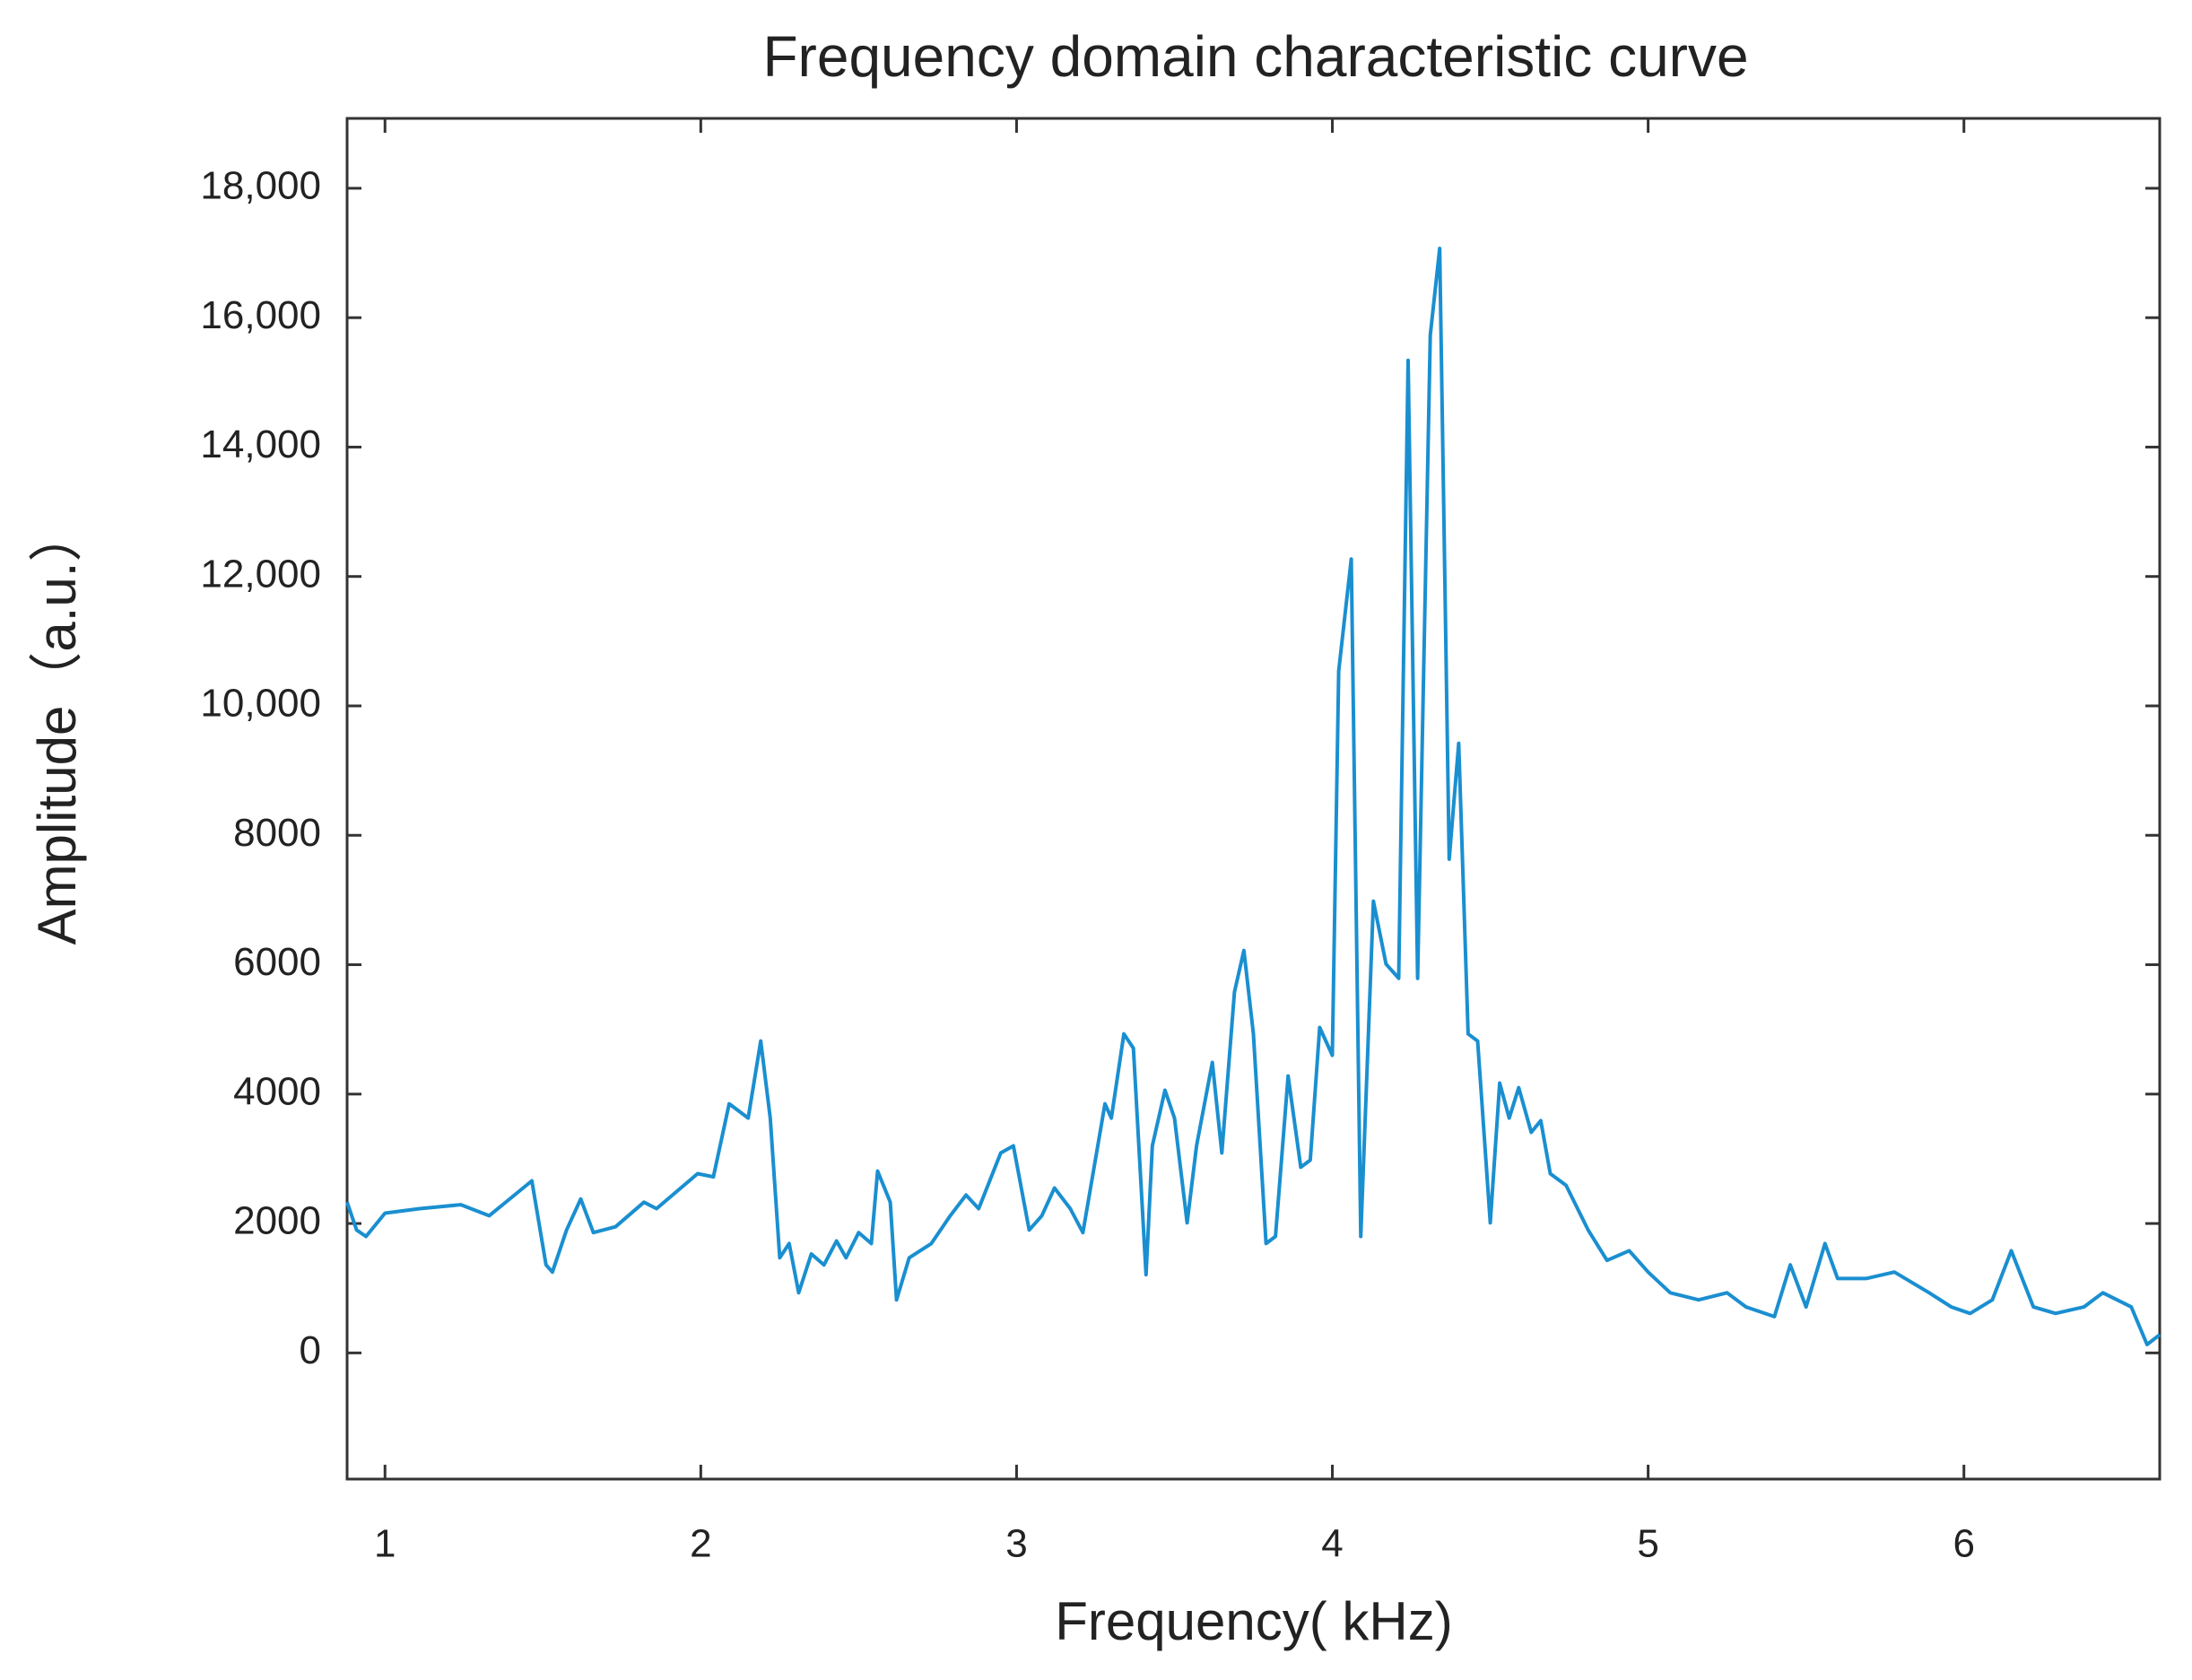 Image resolution: width=2192 pixels, height=1680 pixels. What do you see at coordinates (385, 1544) in the screenshot?
I see `x-tick-label: 1` at bounding box center [385, 1544].